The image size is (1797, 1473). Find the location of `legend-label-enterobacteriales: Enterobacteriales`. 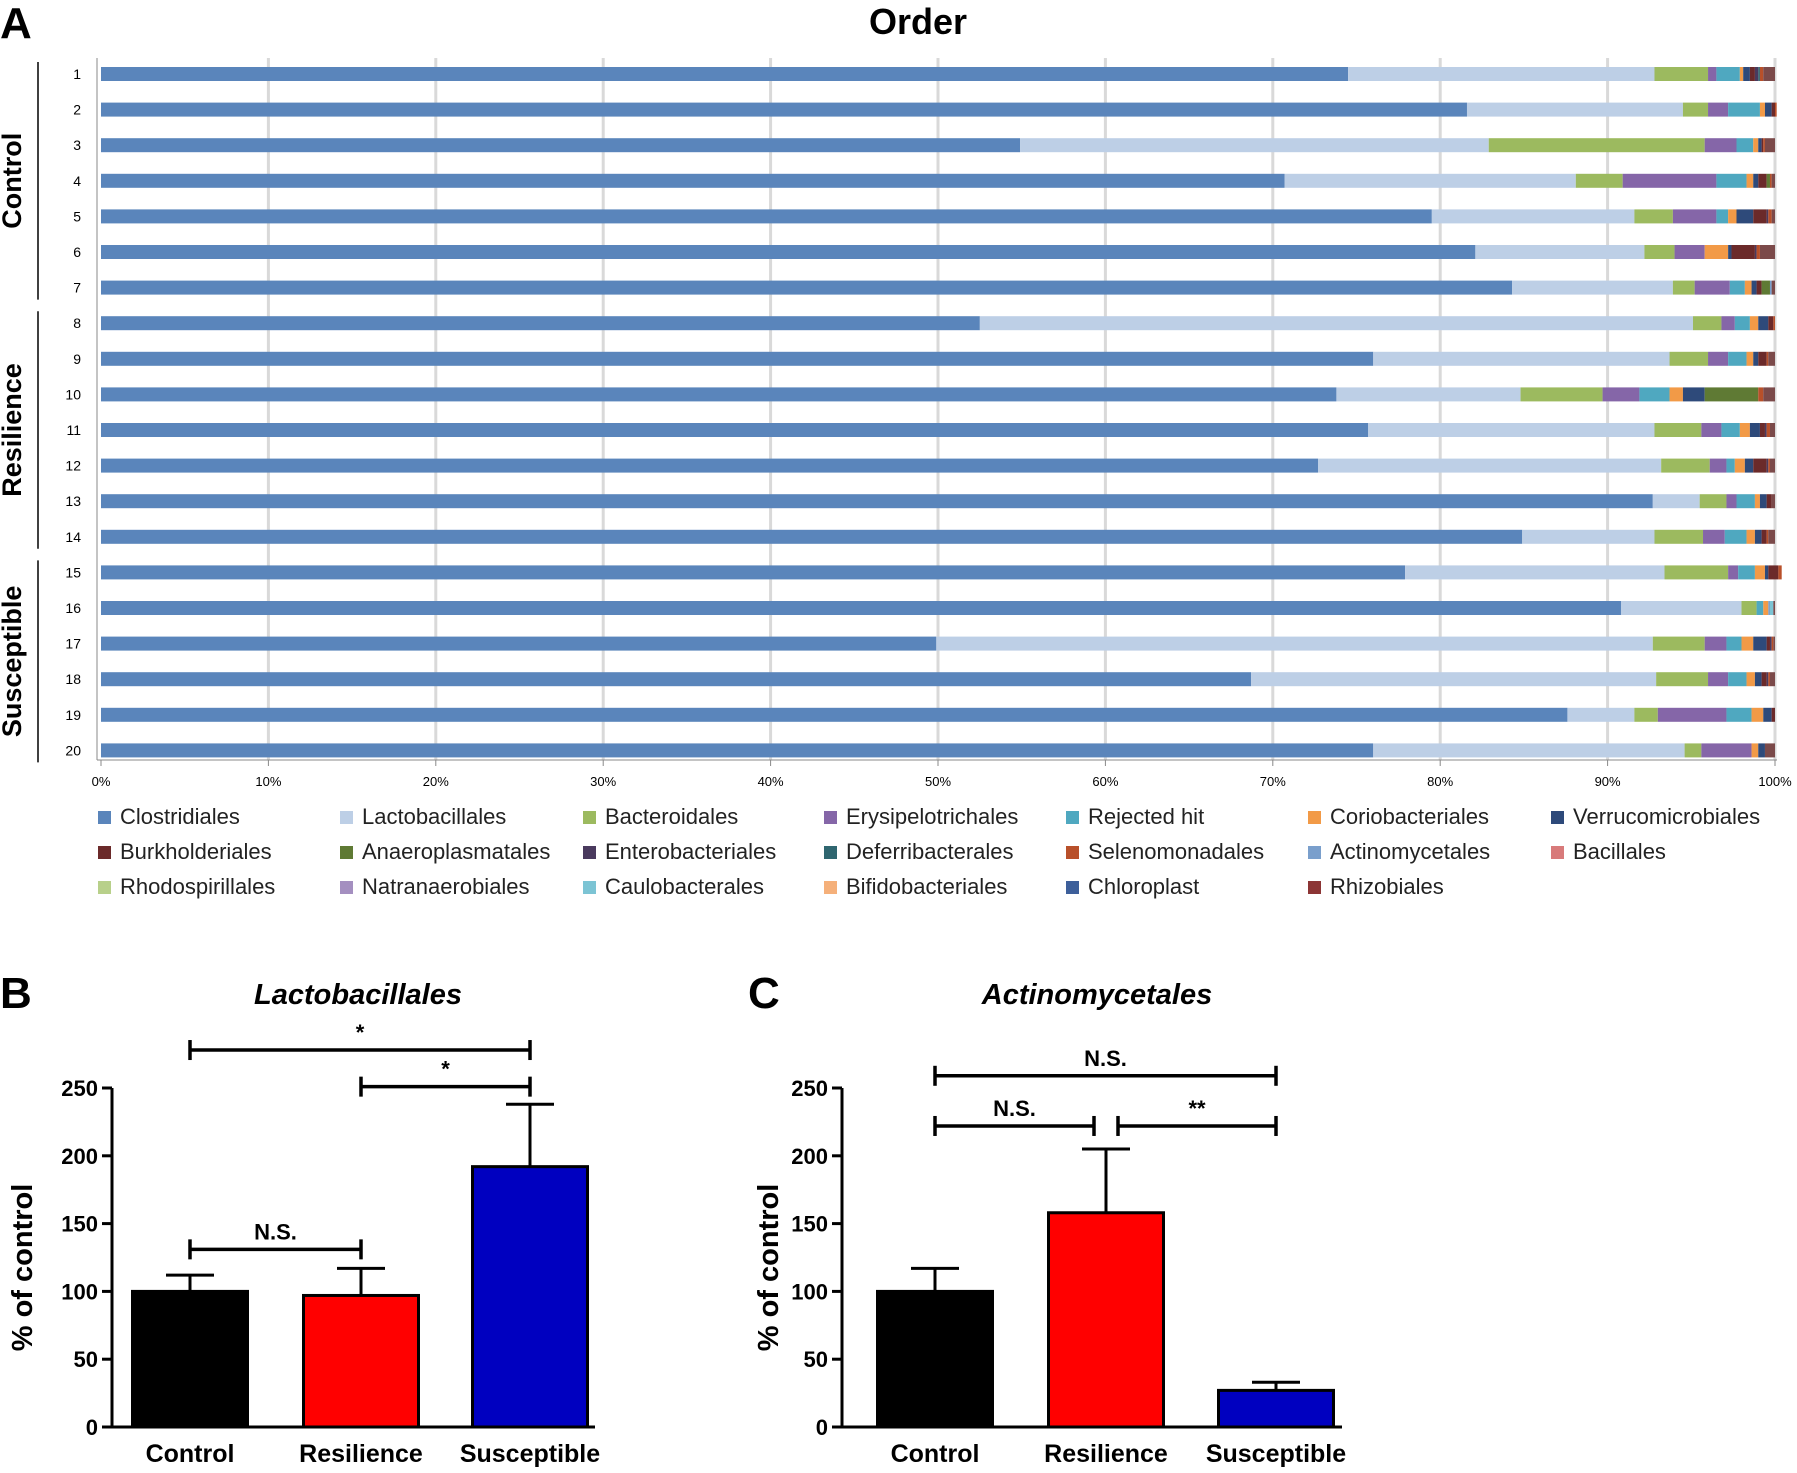

legend-label-enterobacteriales: Enterobacteriales is located at coordinates (690, 851).